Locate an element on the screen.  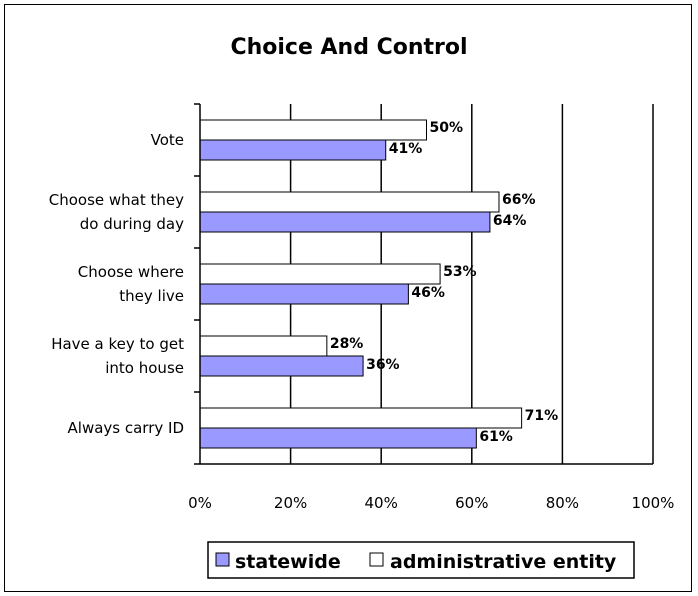
x-tick-label-60: 60% is located at coordinates (471, 503).